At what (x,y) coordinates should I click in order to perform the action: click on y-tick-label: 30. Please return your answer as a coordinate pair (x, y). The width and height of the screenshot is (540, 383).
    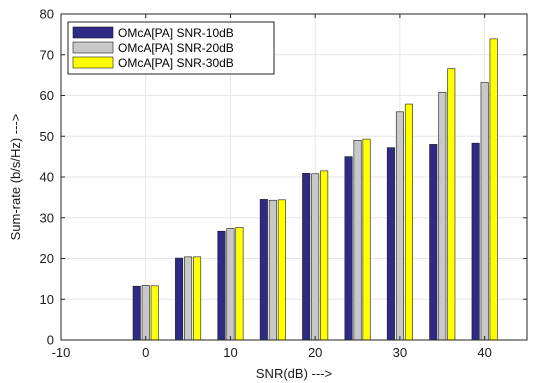
    Looking at the image, I should click on (47, 217).